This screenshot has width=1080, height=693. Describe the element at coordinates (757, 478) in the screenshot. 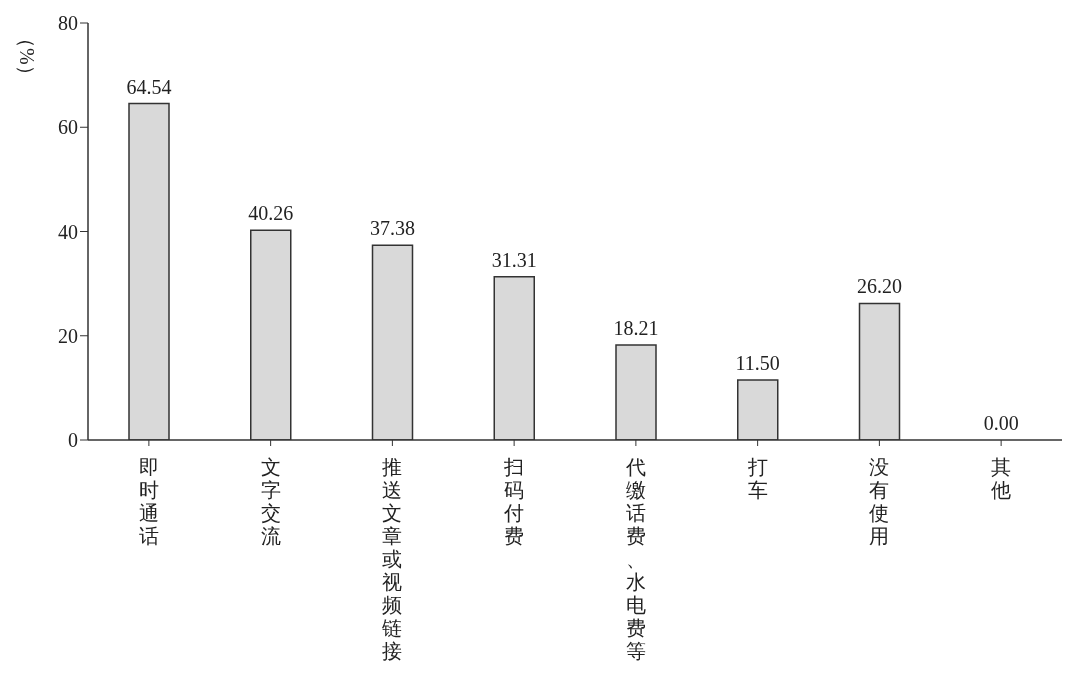

I see `x-tick-label: 打车` at that location.